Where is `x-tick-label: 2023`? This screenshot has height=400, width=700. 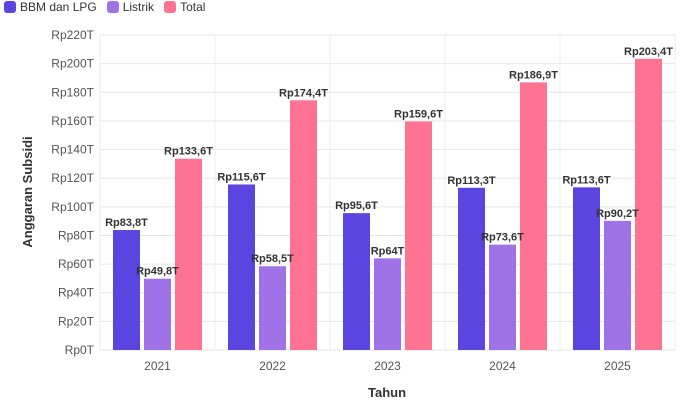
x-tick-label: 2023 is located at coordinates (387, 366).